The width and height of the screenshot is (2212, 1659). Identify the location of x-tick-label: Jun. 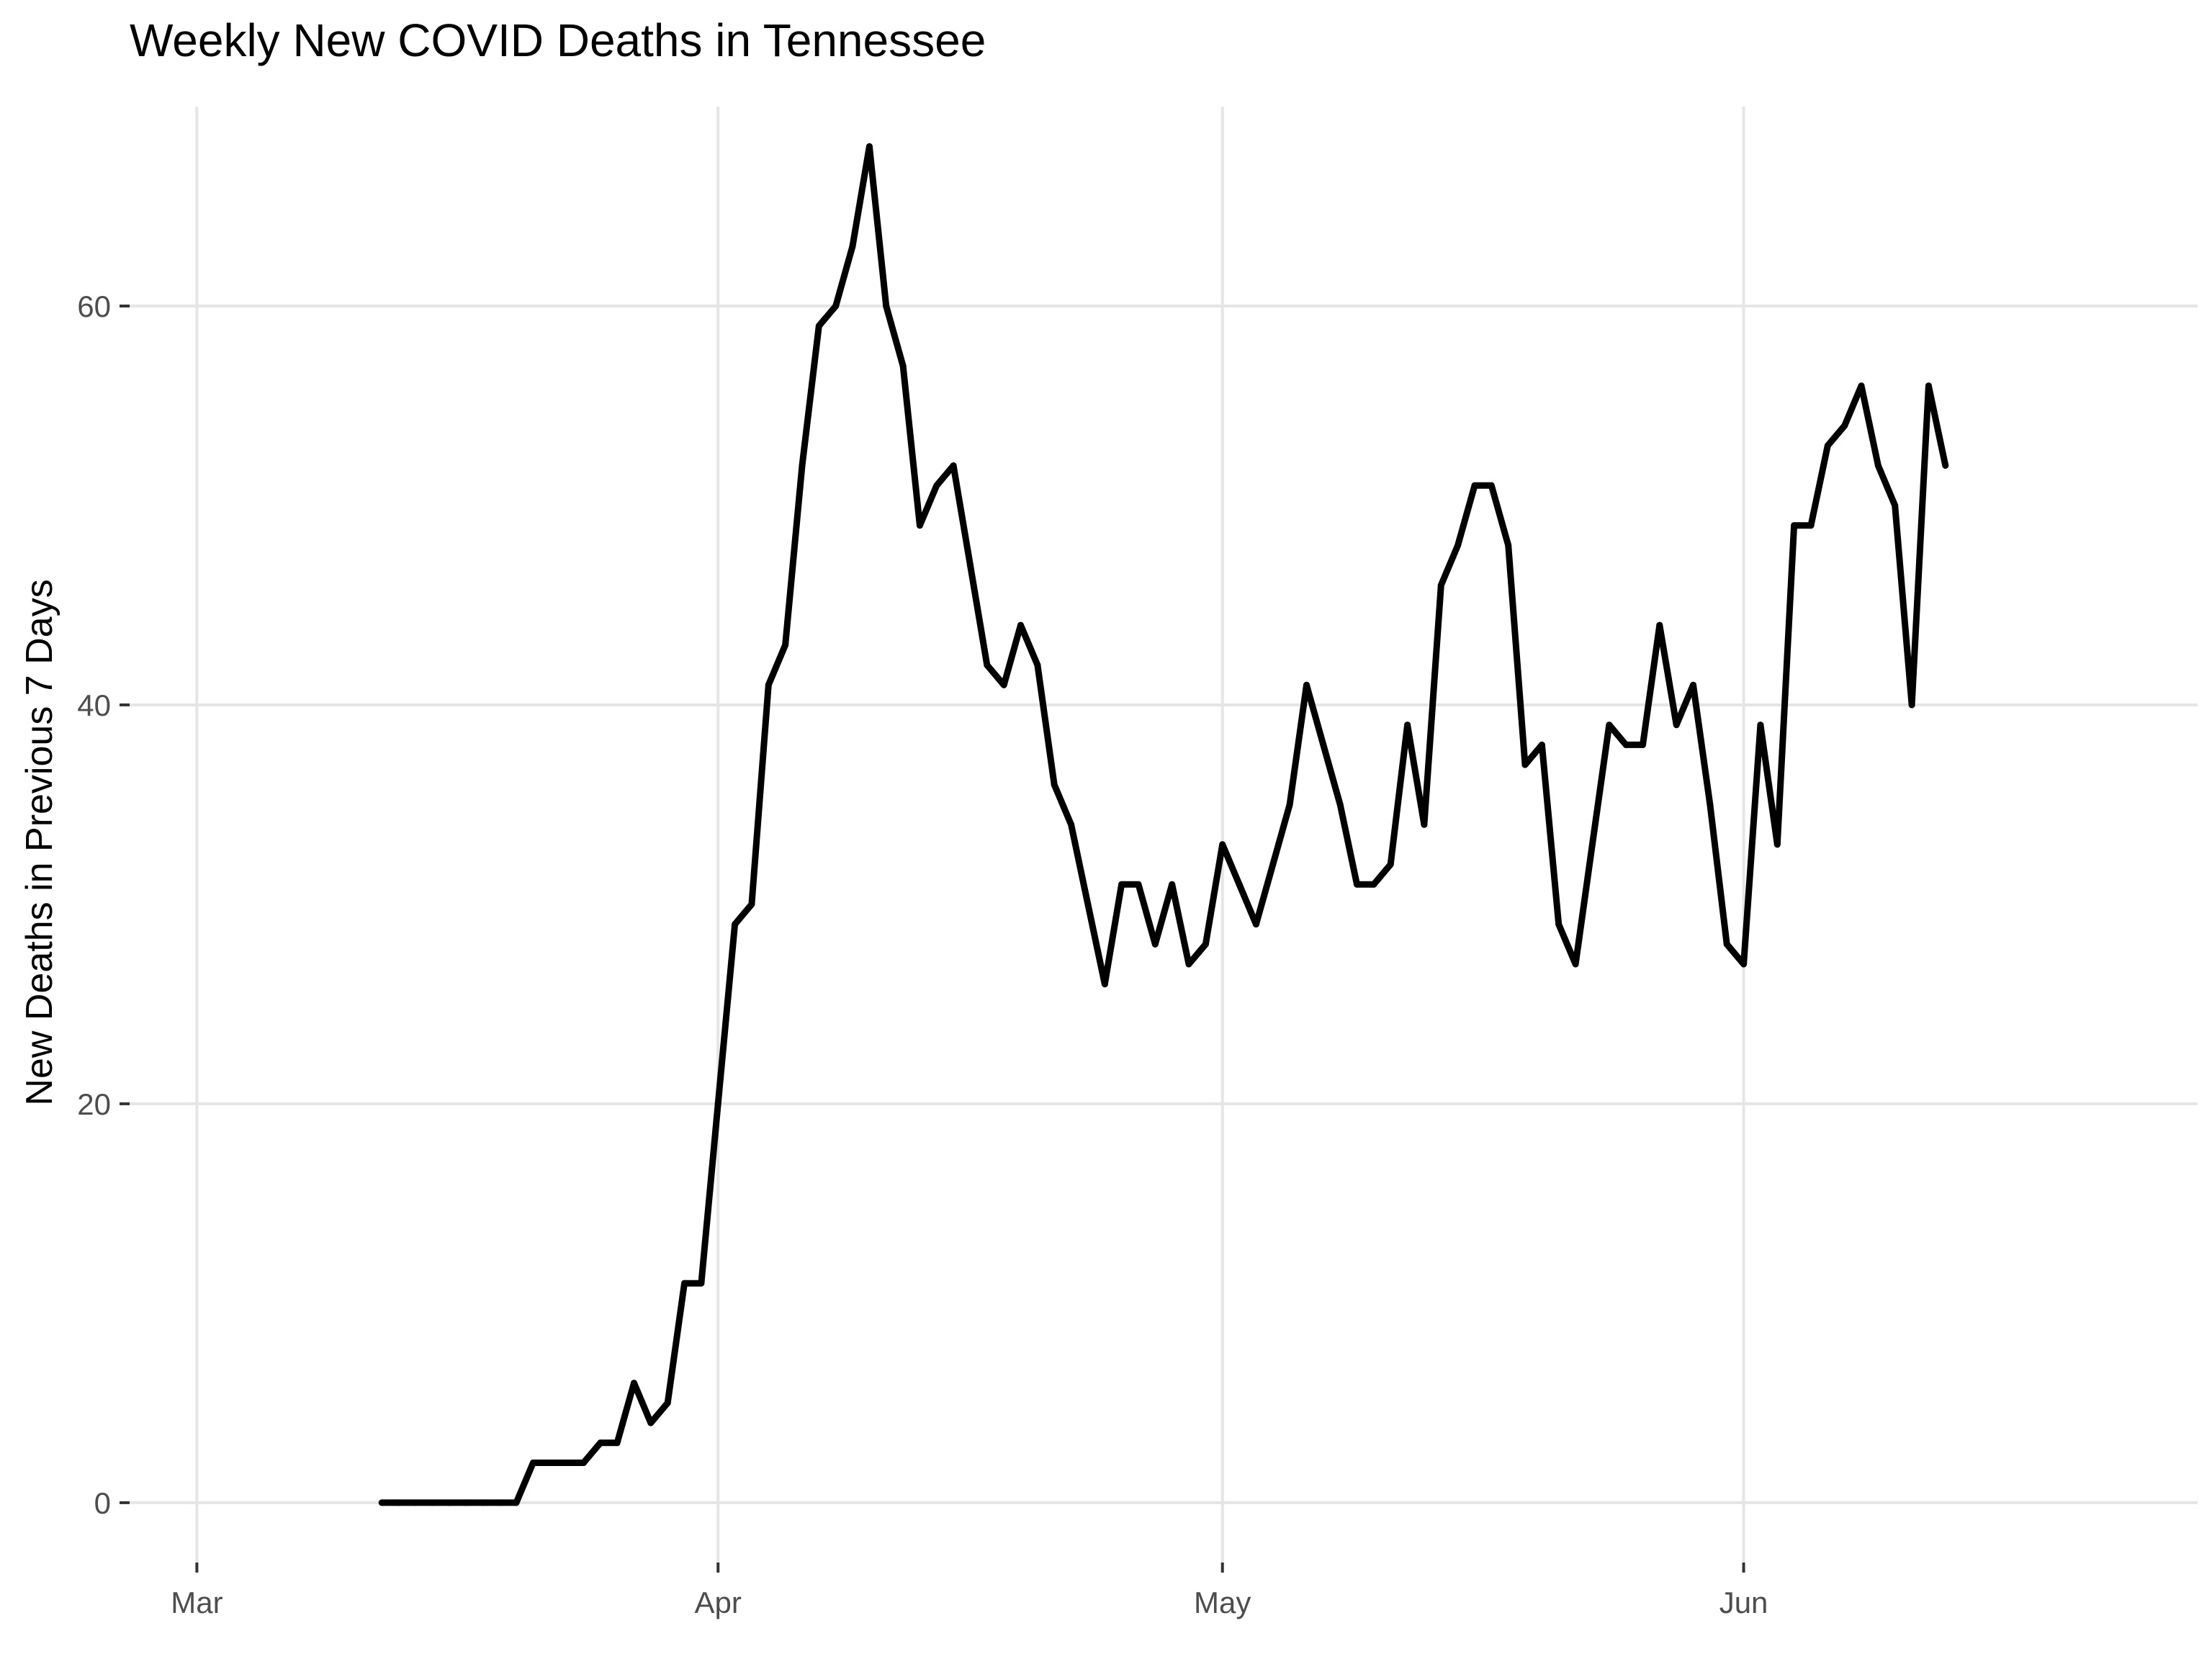
(1743, 1602).